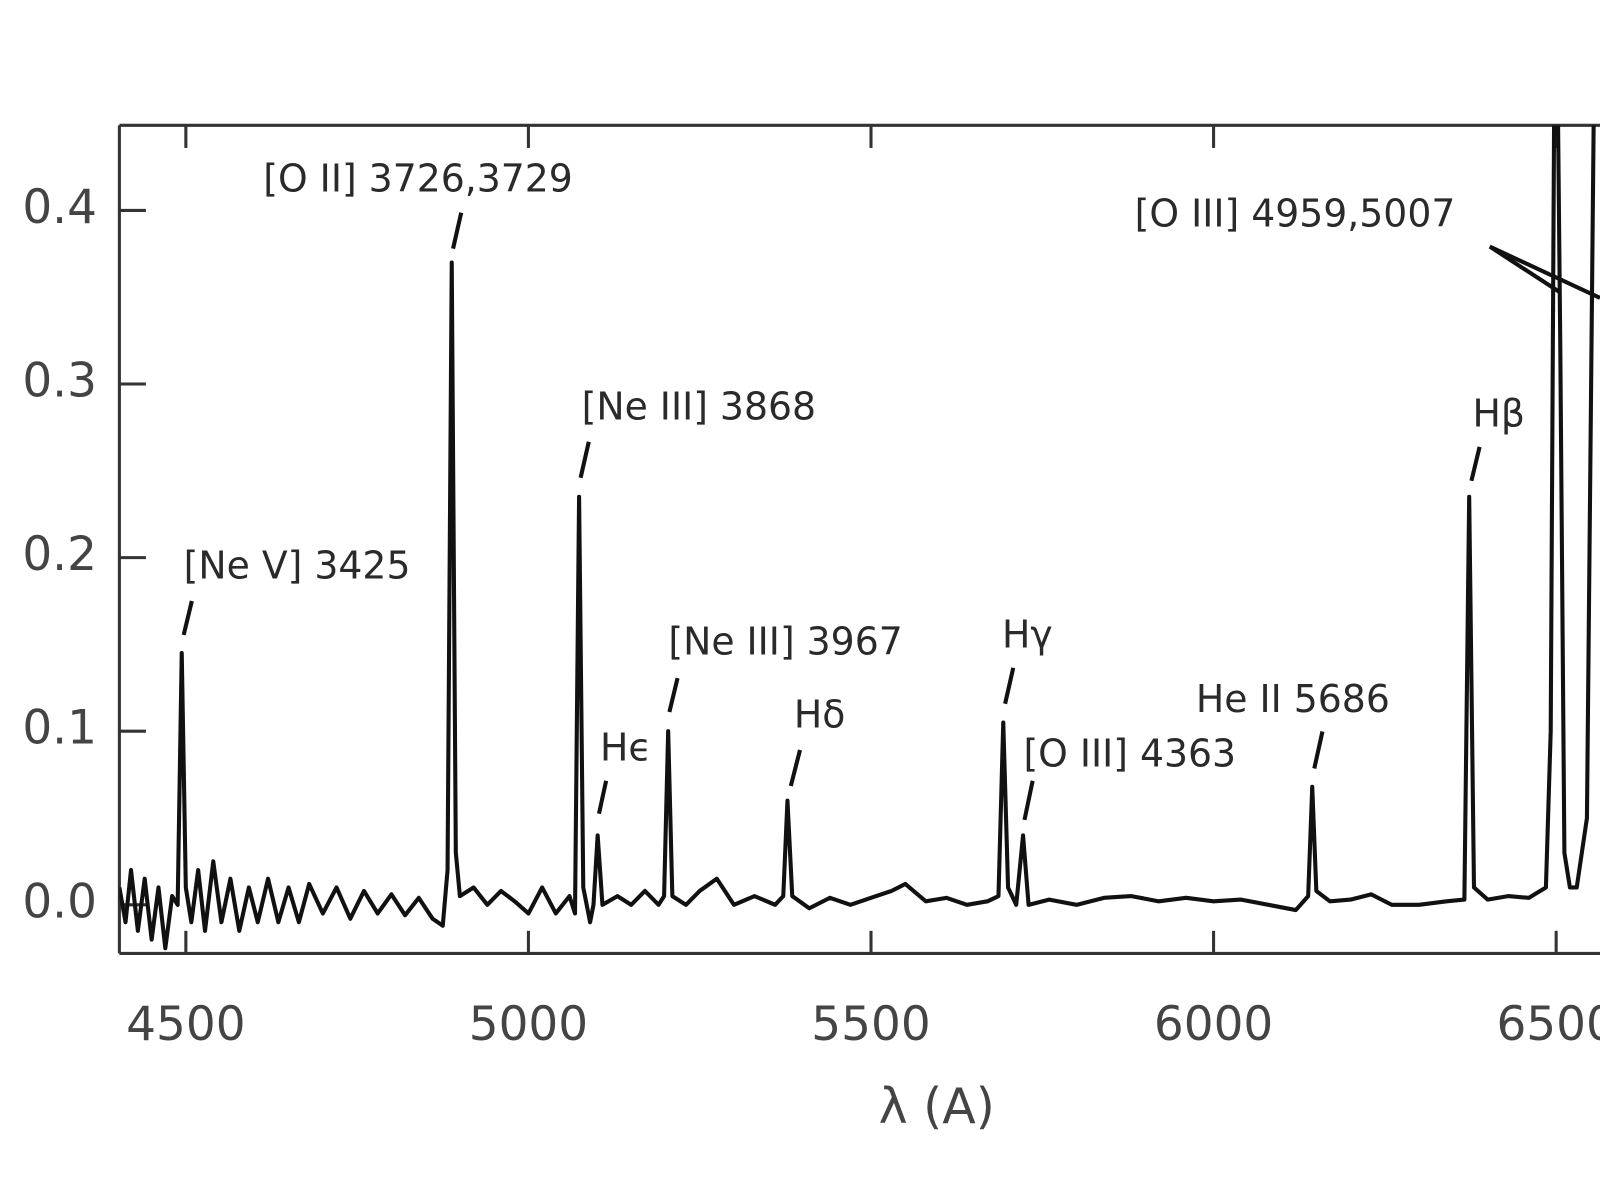 The width and height of the screenshot is (1600, 1200). Describe the element at coordinates (59, 380) in the screenshot. I see `y-tick-label: 0.3` at that location.